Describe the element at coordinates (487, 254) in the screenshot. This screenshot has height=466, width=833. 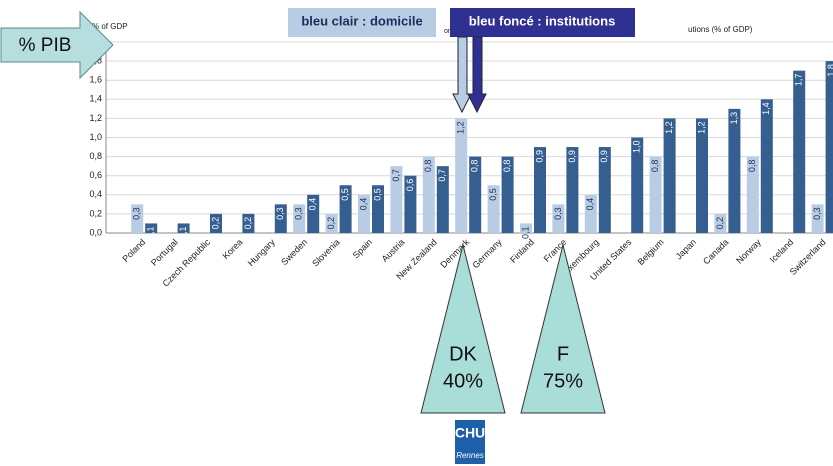
I see `x-tick-label: Germany` at that location.